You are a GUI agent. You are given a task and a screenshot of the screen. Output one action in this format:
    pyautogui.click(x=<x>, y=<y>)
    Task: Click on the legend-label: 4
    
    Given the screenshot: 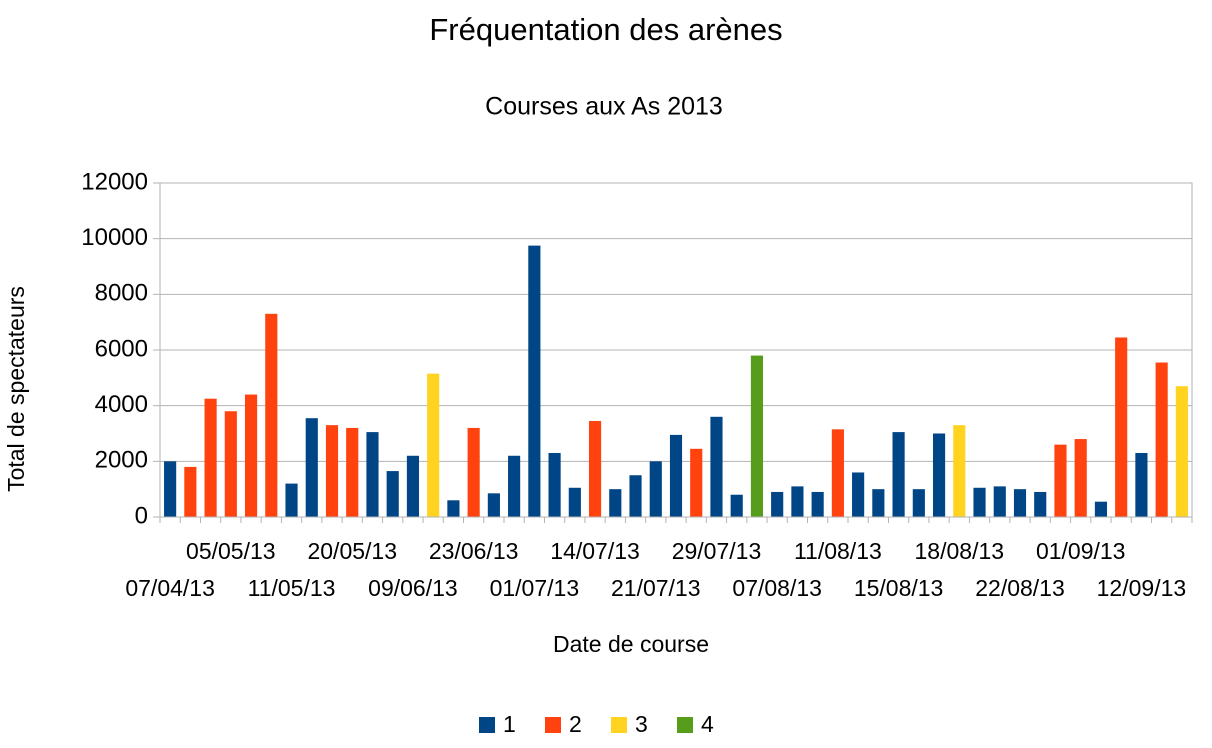 What is the action you would take?
    pyautogui.click(x=707, y=724)
    